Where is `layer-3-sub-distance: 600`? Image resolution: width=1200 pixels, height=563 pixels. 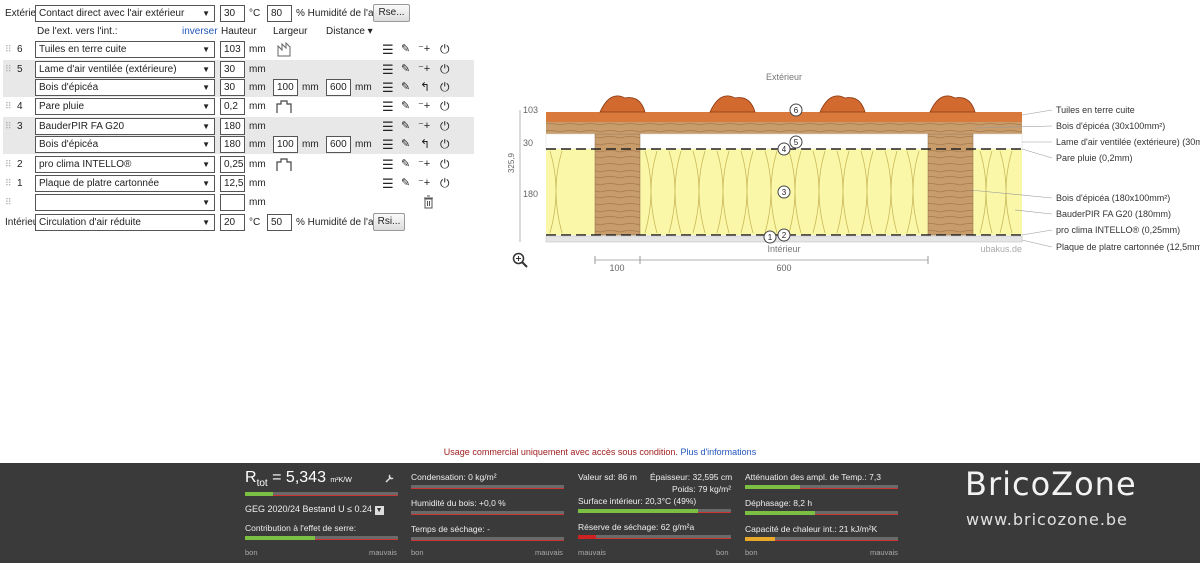 layer-3-sub-distance: 600 is located at coordinates (338, 144).